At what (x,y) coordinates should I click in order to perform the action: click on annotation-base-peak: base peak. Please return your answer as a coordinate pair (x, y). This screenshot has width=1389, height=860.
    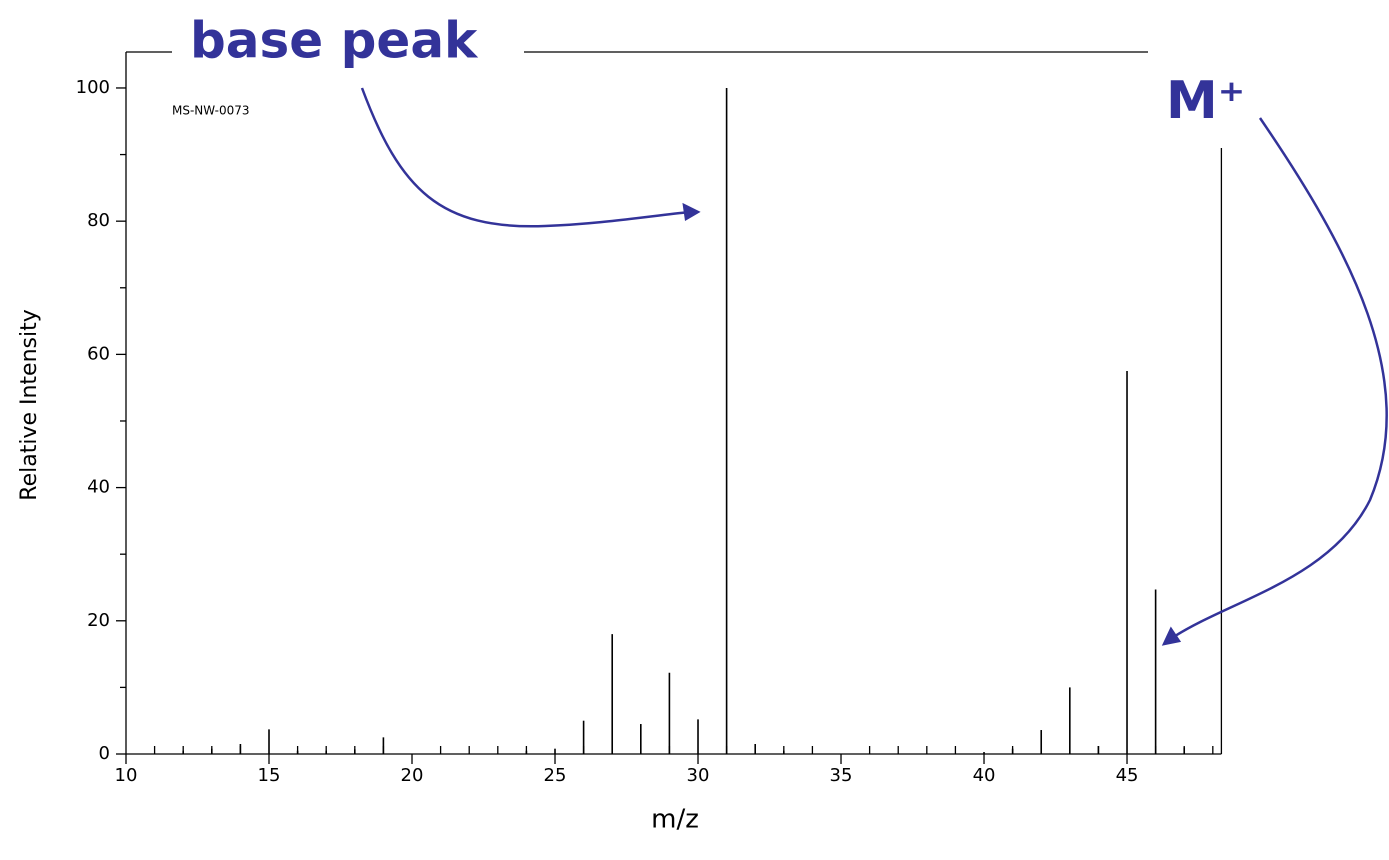
    Looking at the image, I should click on (334, 41).